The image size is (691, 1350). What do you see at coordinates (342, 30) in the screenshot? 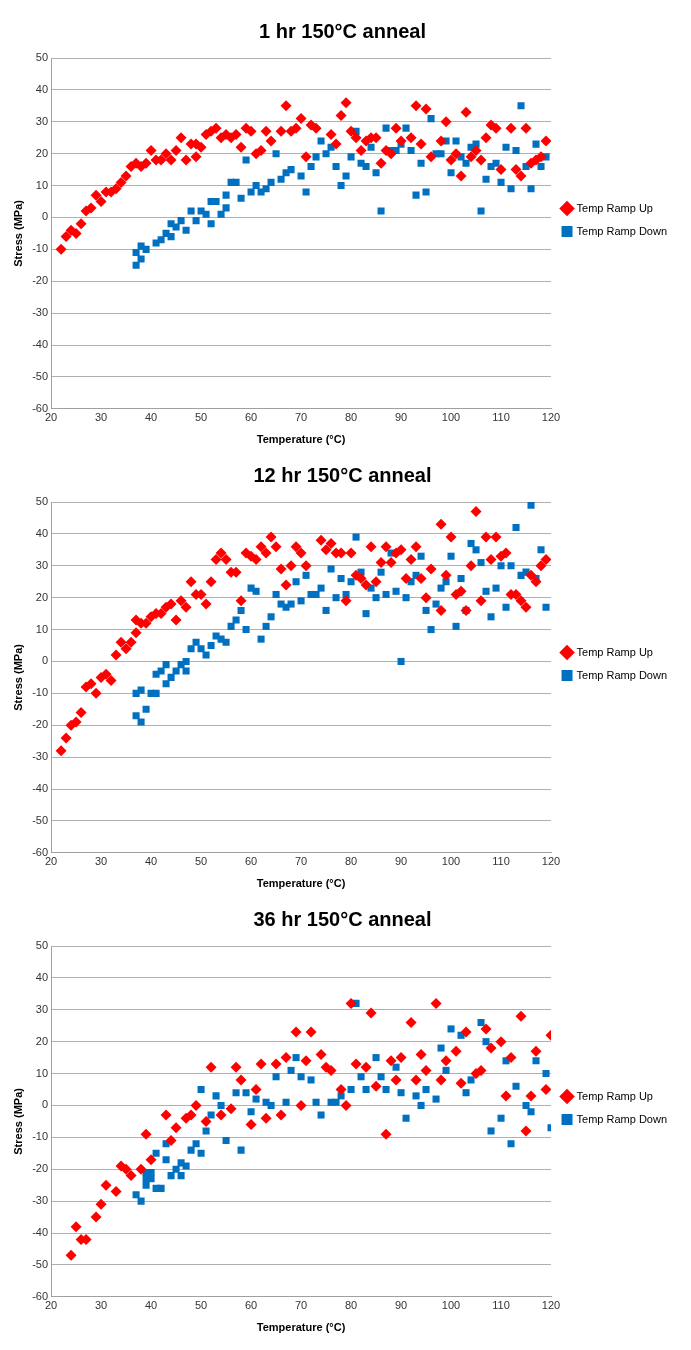
I see `chart-title: 1 hr 150°C anneal` at bounding box center [342, 30].